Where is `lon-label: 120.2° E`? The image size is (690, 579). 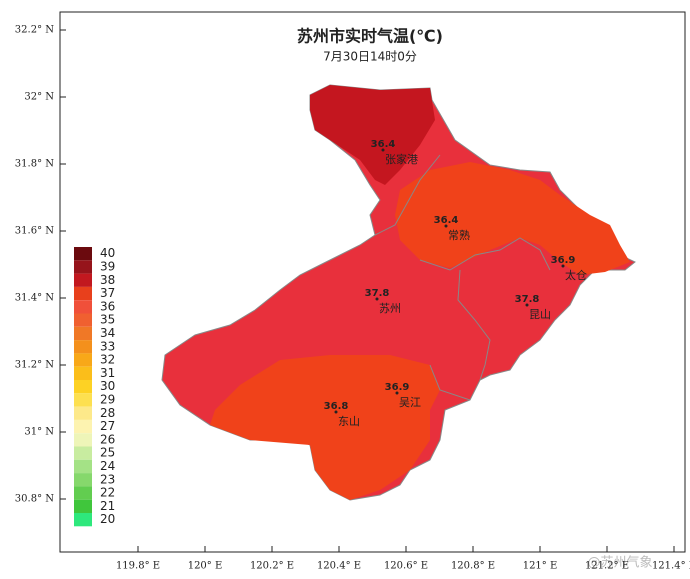
lon-label: 120.2° E is located at coordinates (272, 566).